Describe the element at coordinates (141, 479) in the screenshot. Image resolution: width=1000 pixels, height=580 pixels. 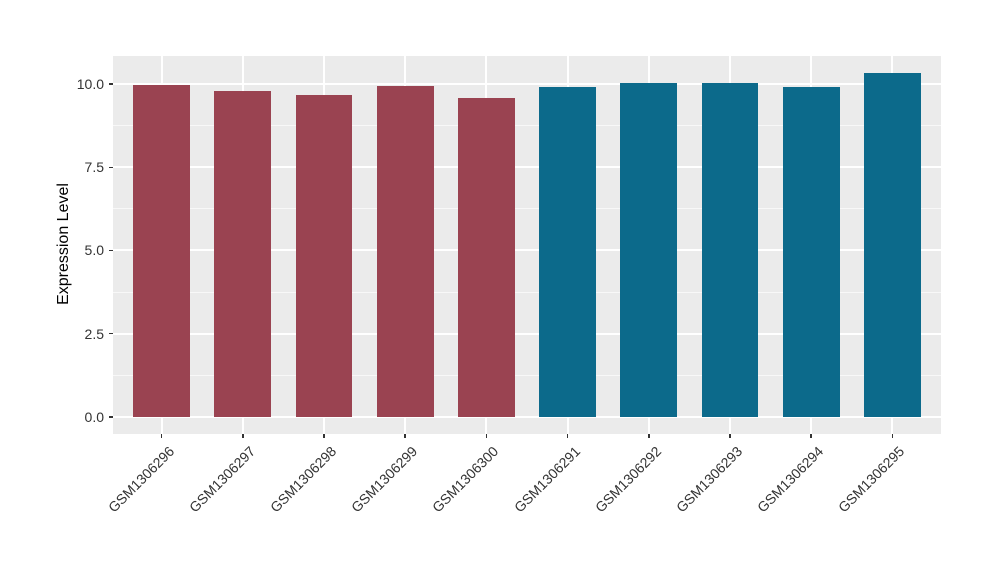
I see `x-tick-label-GSM1306296: GSM1306296` at that location.